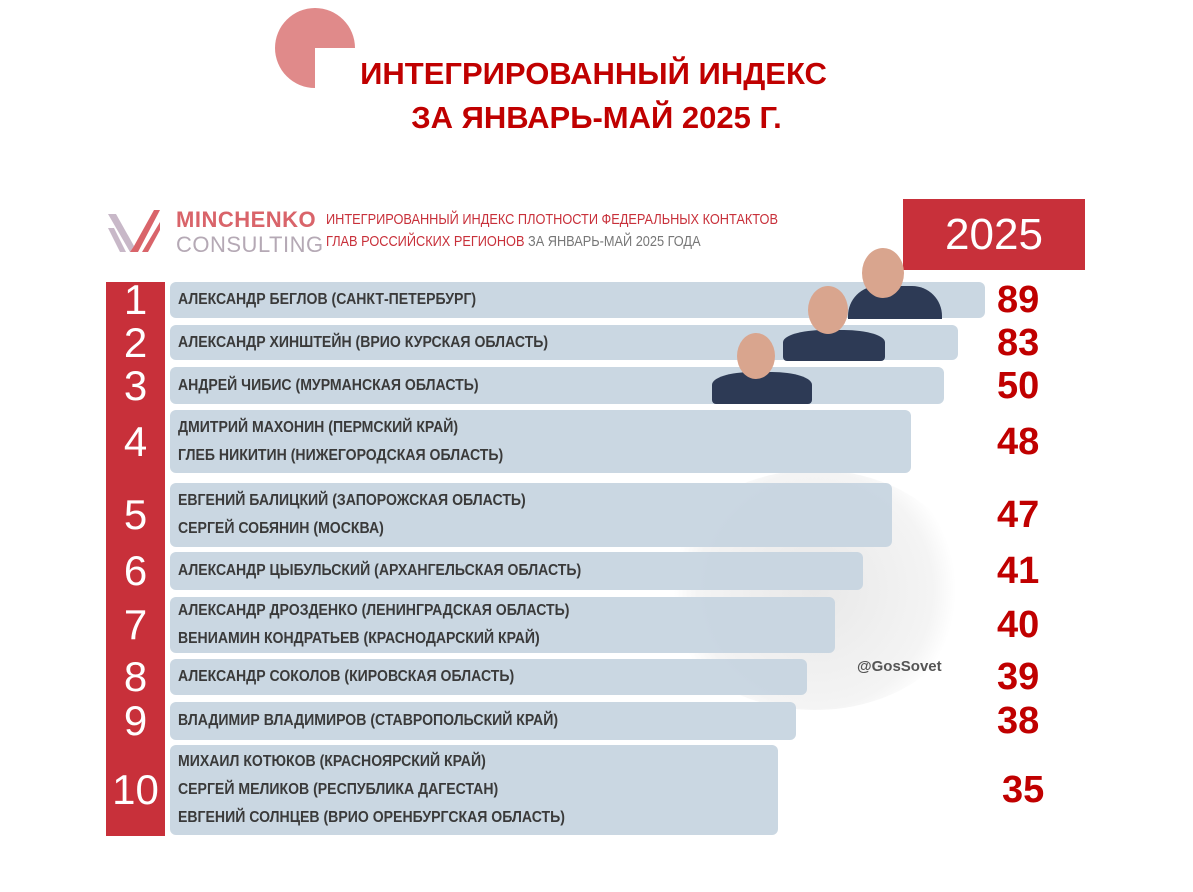 The image size is (1193, 892). What do you see at coordinates (899, 666) in the screenshot?
I see `watermark-handle: @GosSovet` at bounding box center [899, 666].